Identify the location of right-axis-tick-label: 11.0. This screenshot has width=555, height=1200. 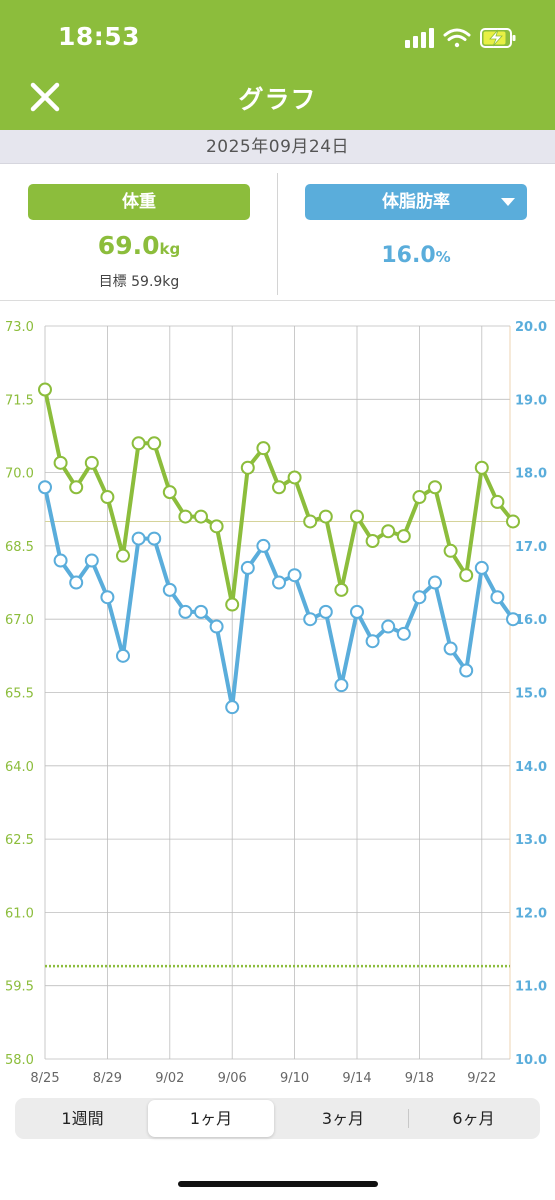
(531, 987).